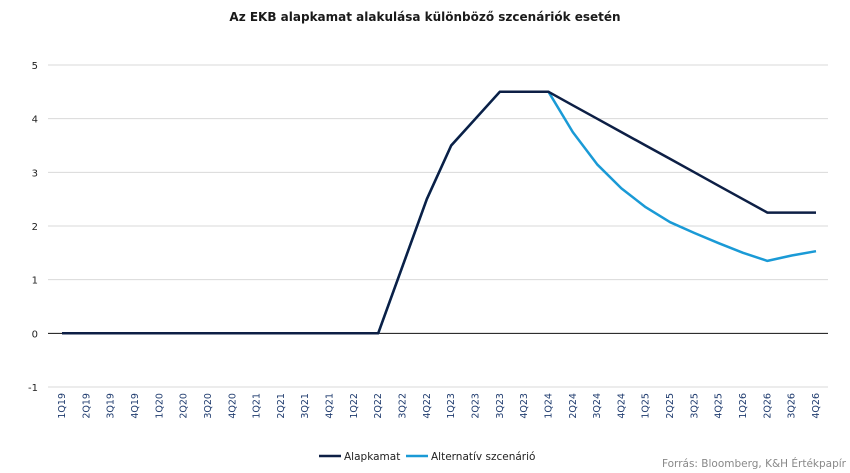 The width and height of the screenshot is (850, 473). What do you see at coordinates (694, 406) in the screenshot?
I see `x-tick-label: 3Q25` at bounding box center [694, 406].